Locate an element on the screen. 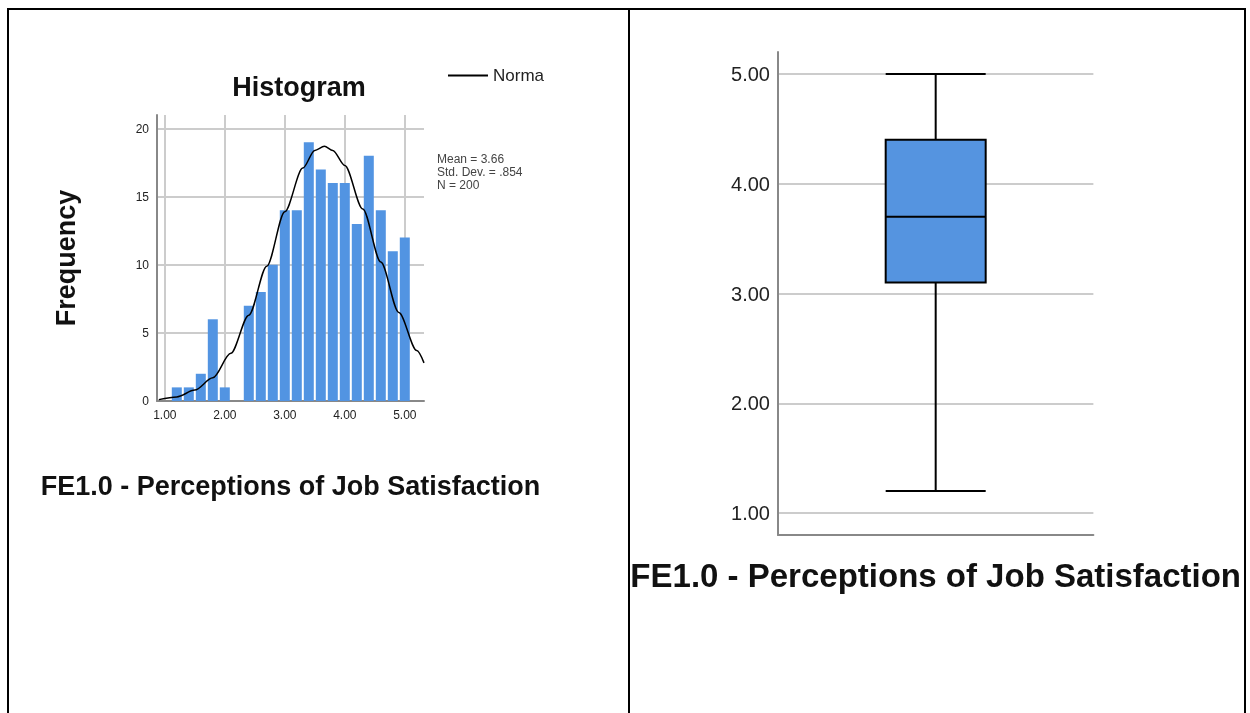 Image resolution: width=1250 pixels, height=713 pixels. y-axis-title: Frequency is located at coordinates (65, 258).